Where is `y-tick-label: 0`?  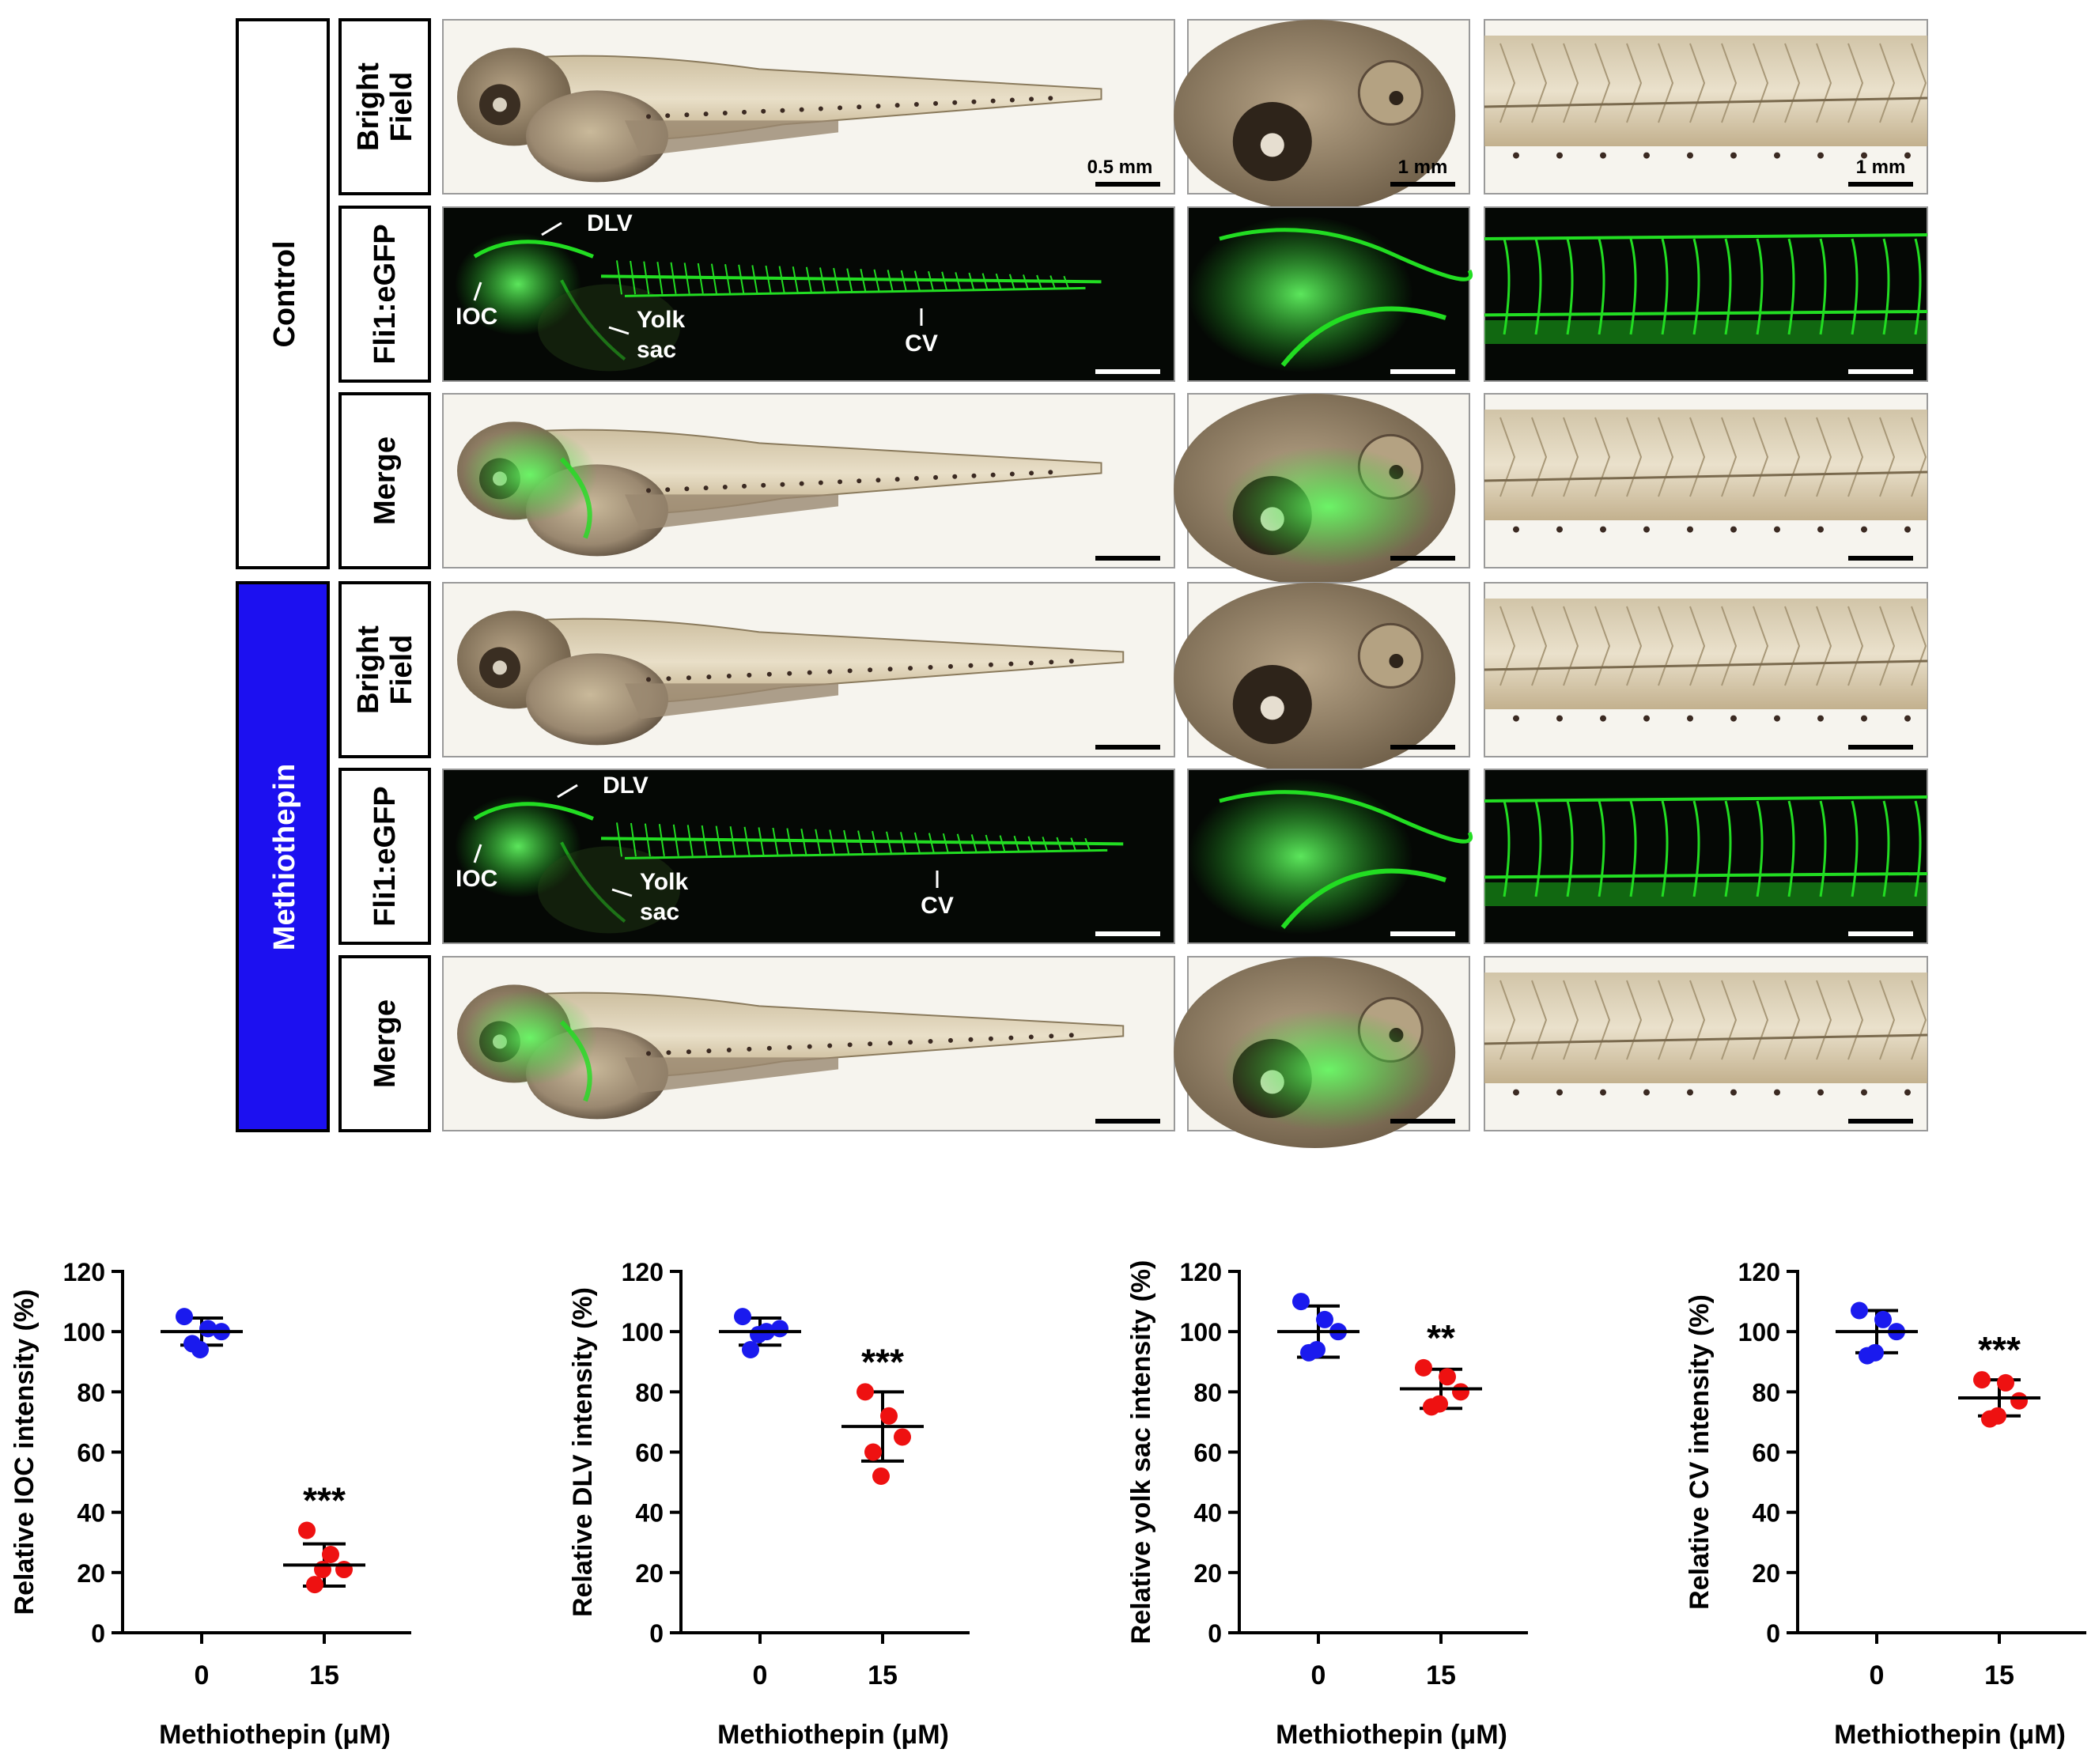
y-tick-label: 0 is located at coordinates (1773, 1633).